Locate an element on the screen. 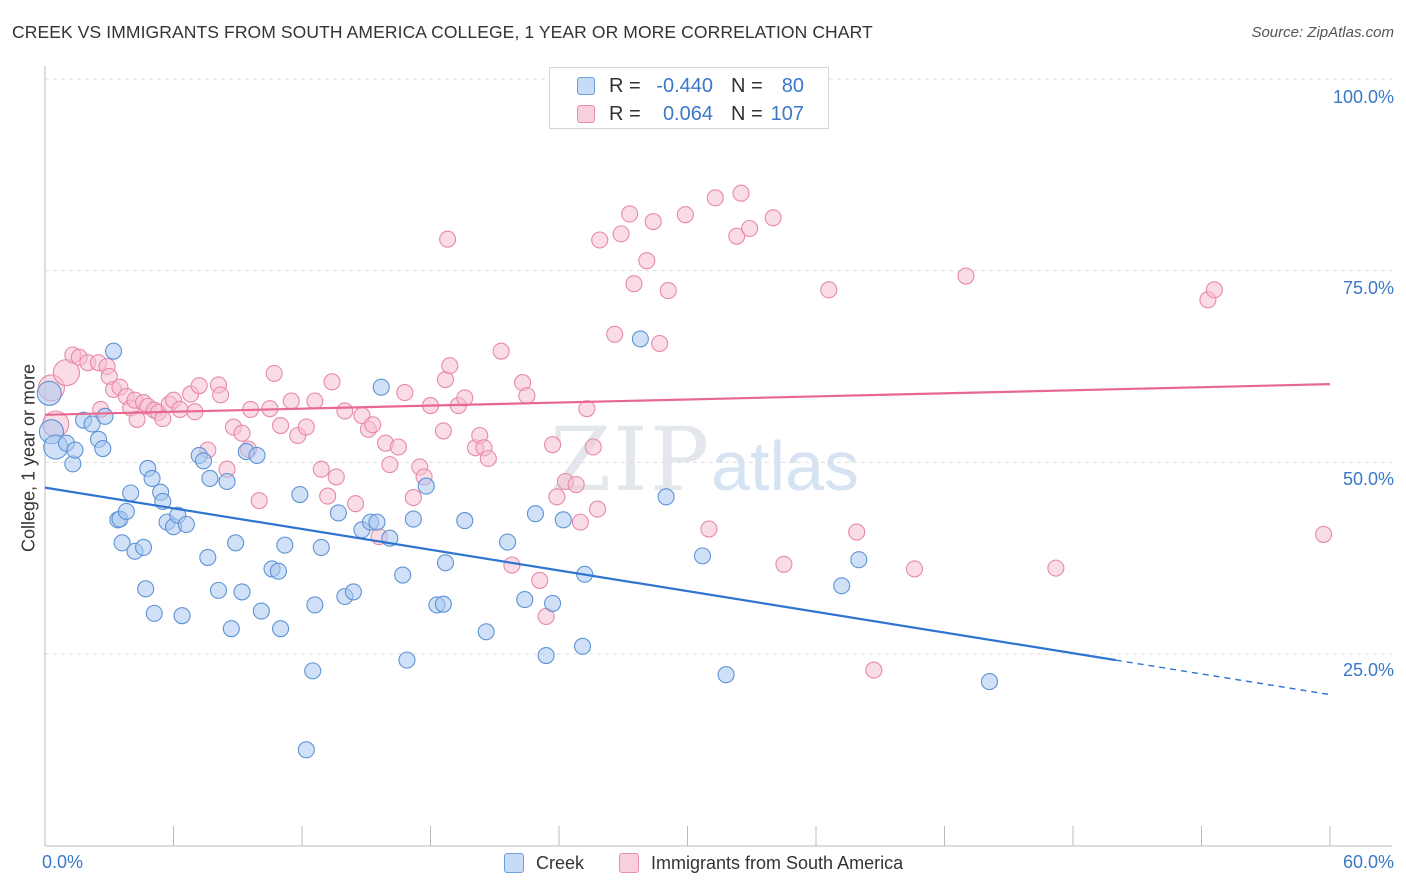 The width and height of the screenshot is (1406, 892). stats-box: R = -0.440 N = 80 R = 0.064 N = 107 is located at coordinates (689, 98).